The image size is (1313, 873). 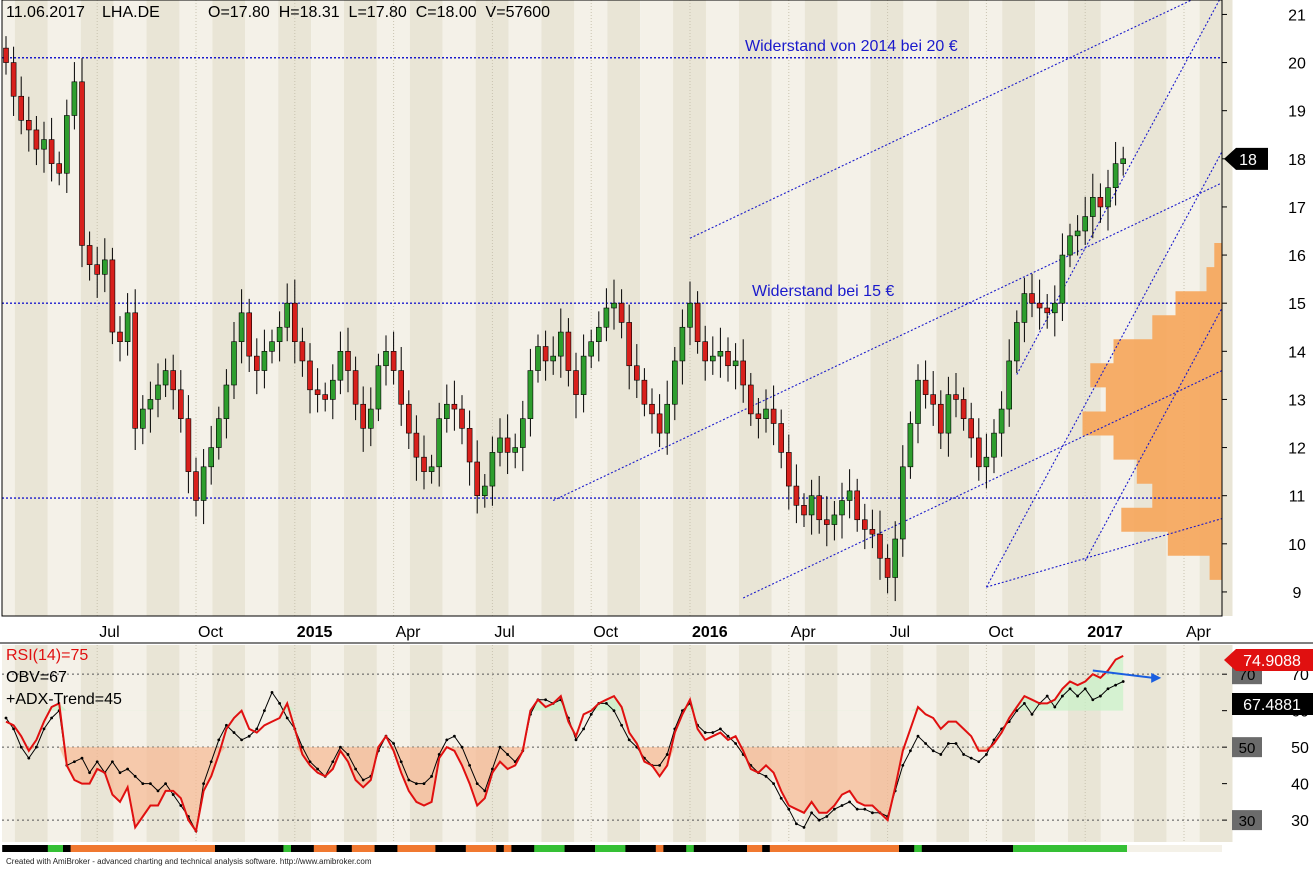 What do you see at coordinates (1300, 675) in the screenshot?
I see `rsi-tick-label: 70` at bounding box center [1300, 675].